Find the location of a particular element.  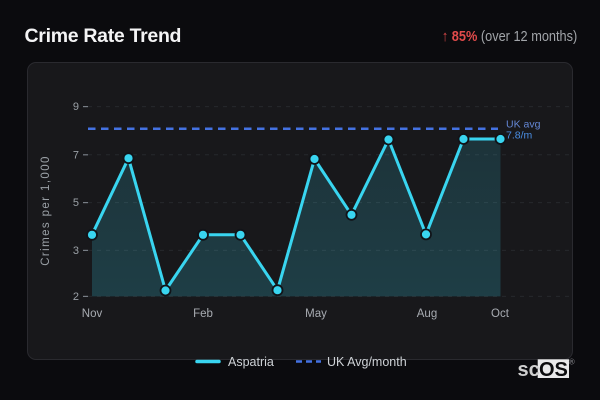

svg-text: Aspatria is located at coordinates (251, 362).